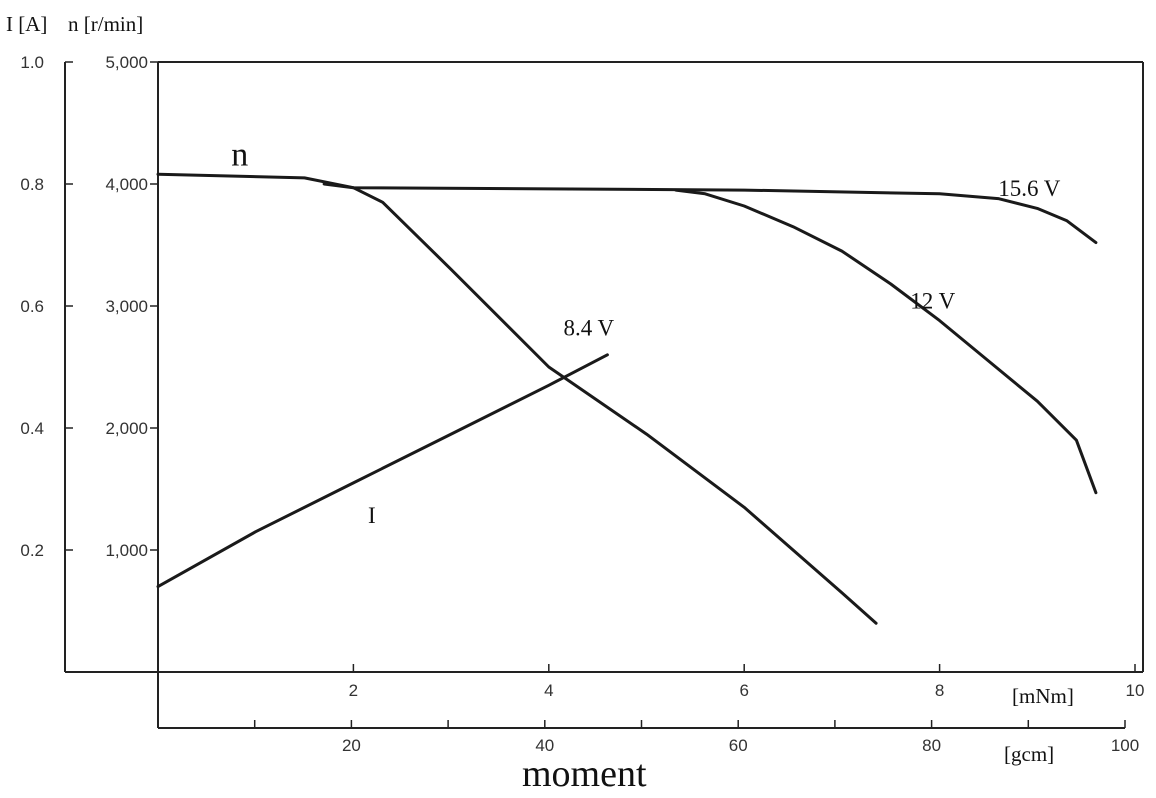 The width and height of the screenshot is (1156, 798). What do you see at coordinates (1125, 745) in the screenshot?
I see `gcm-tick-label: 100` at bounding box center [1125, 745].